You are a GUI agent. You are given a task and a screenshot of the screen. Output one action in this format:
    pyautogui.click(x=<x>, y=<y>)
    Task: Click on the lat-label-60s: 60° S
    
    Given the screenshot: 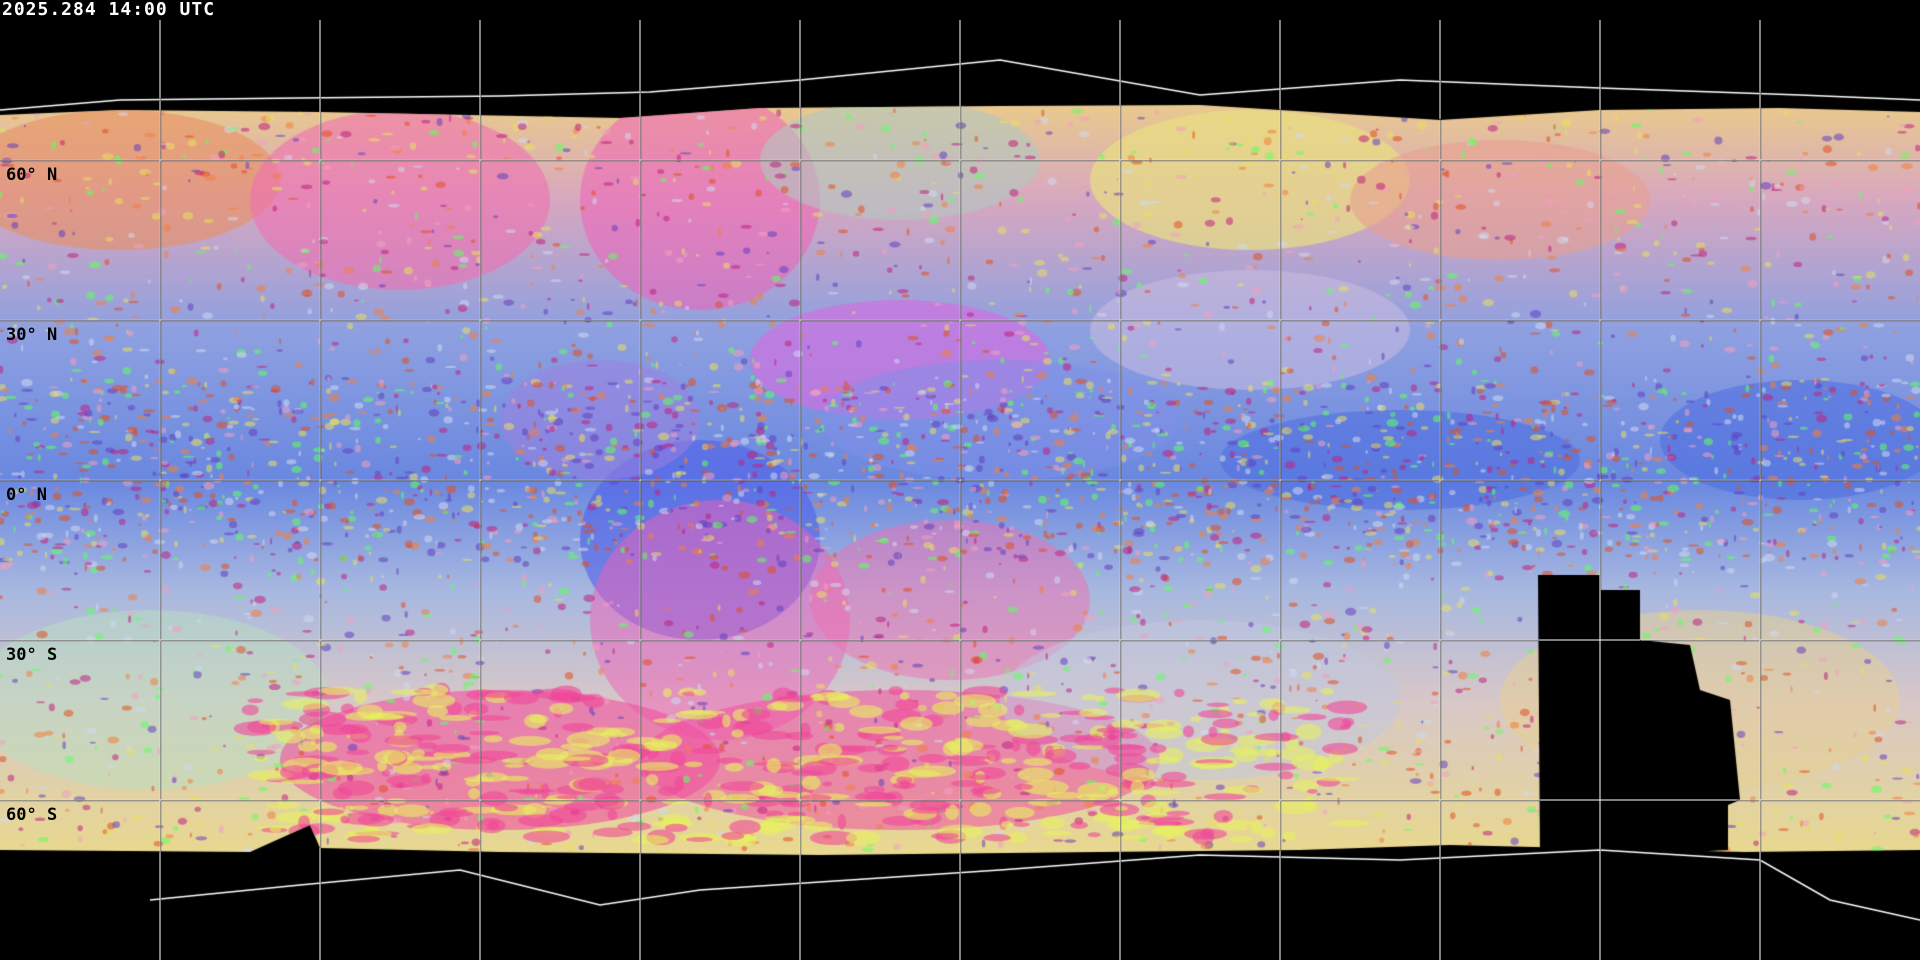 What is the action you would take?
    pyautogui.click(x=32, y=815)
    